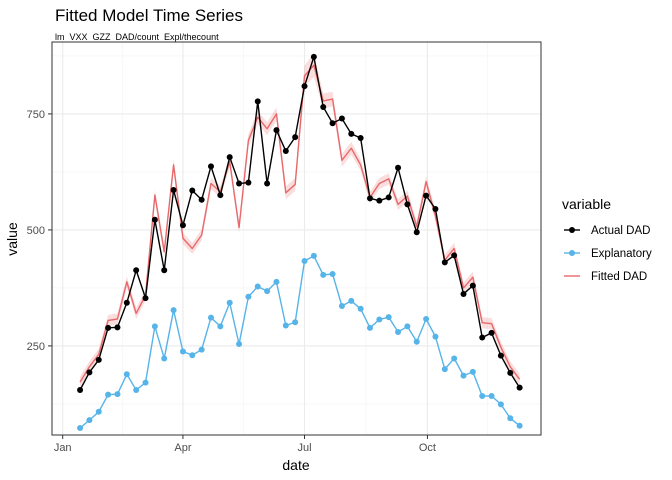 This screenshot has width=672, height=480. What do you see at coordinates (36, 347) in the screenshot?
I see `y-tick-label: 250` at bounding box center [36, 347].